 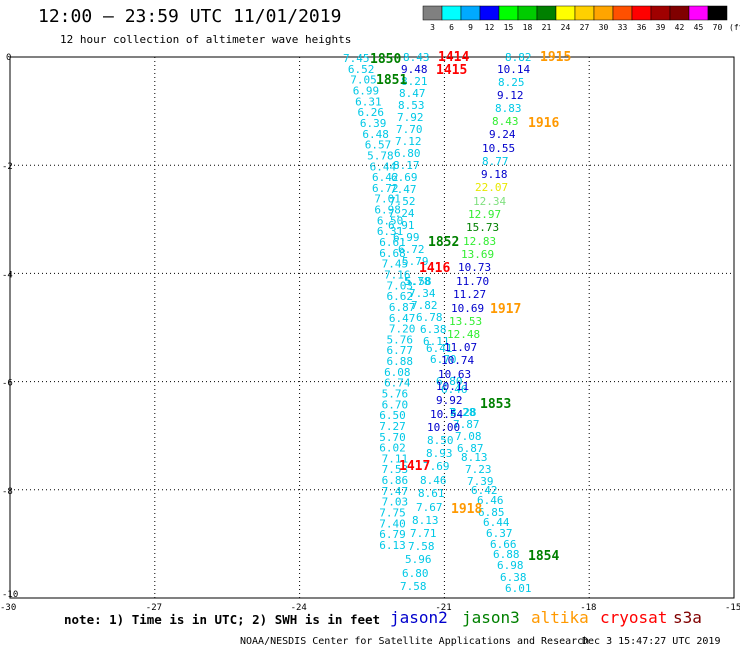 I want to click on wave-height-value: 6.77, so click(x=399, y=350).